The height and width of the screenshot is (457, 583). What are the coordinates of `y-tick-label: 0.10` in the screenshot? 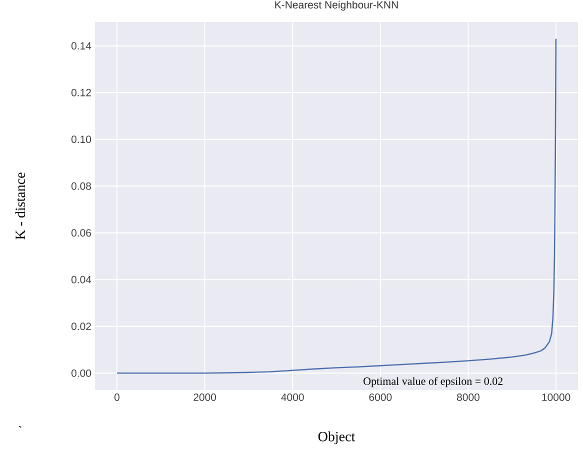 It's located at (81, 140).